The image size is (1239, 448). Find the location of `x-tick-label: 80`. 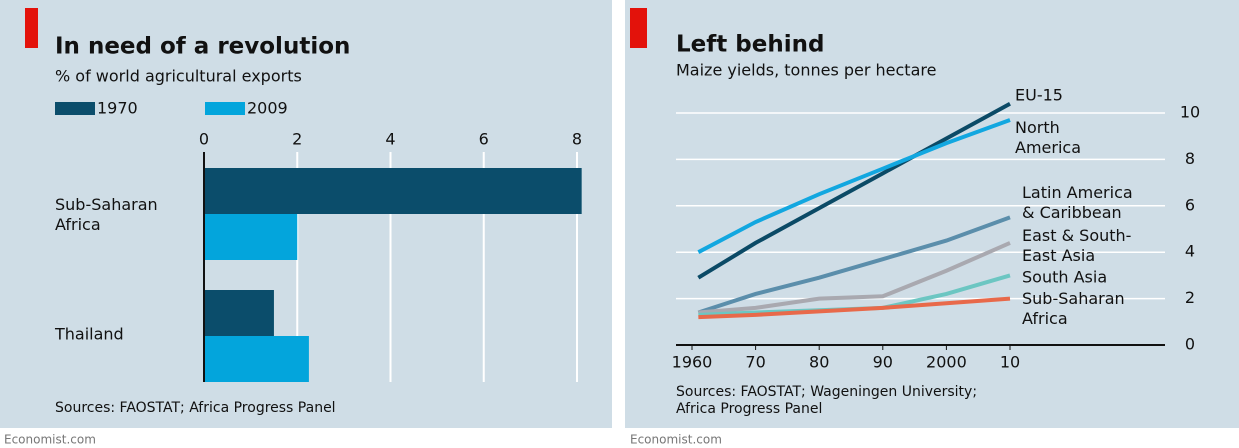

x-tick-label: 80 is located at coordinates (819, 362).